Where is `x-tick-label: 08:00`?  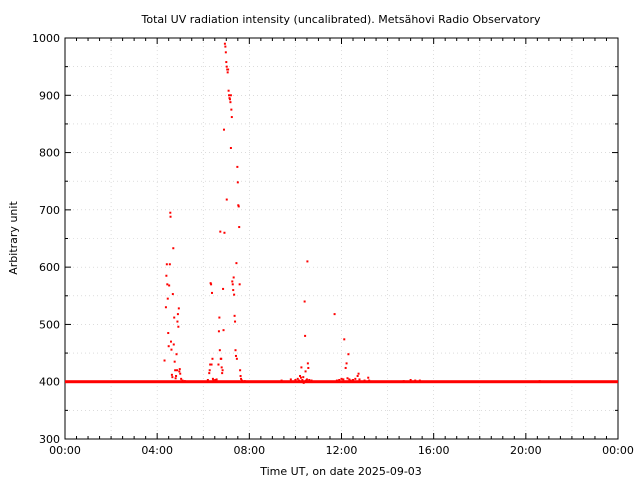
x-tick-label: 08:00 is located at coordinates (249, 450).